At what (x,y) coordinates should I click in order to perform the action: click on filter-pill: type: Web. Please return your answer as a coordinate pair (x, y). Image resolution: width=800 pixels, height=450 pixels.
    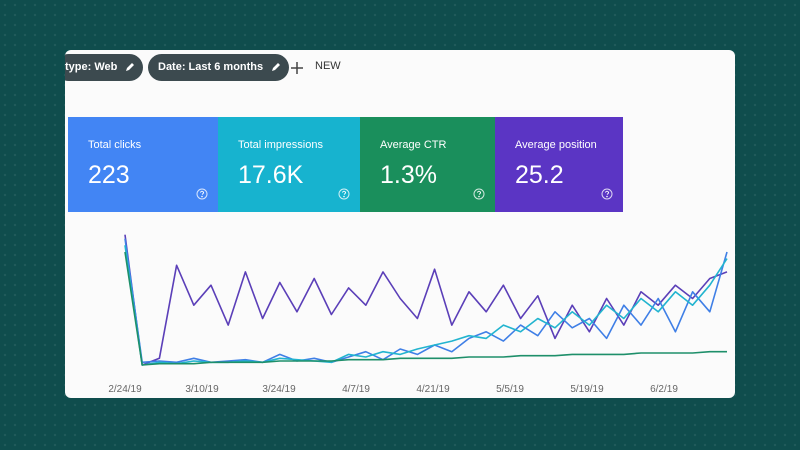
    Looking at the image, I should click on (104, 67).